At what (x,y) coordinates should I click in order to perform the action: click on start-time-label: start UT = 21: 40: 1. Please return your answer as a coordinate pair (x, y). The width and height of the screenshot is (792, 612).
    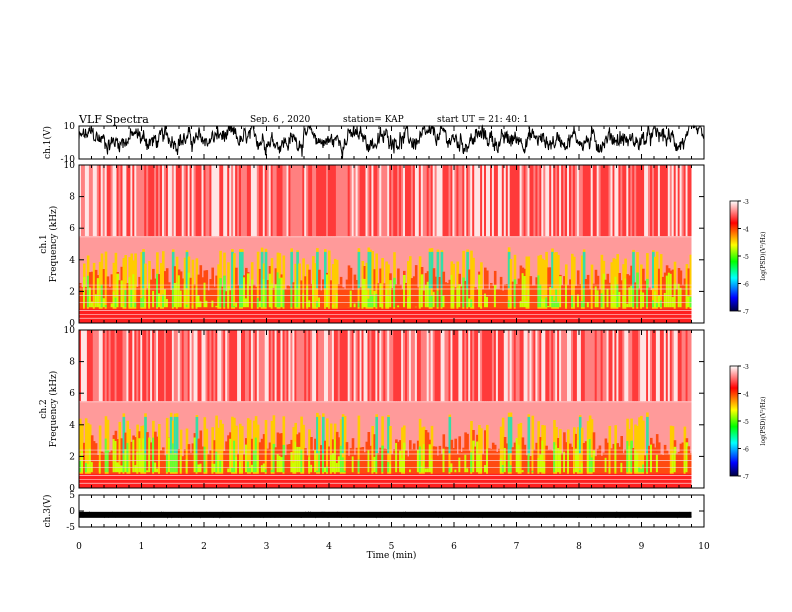
    Looking at the image, I should click on (483, 120).